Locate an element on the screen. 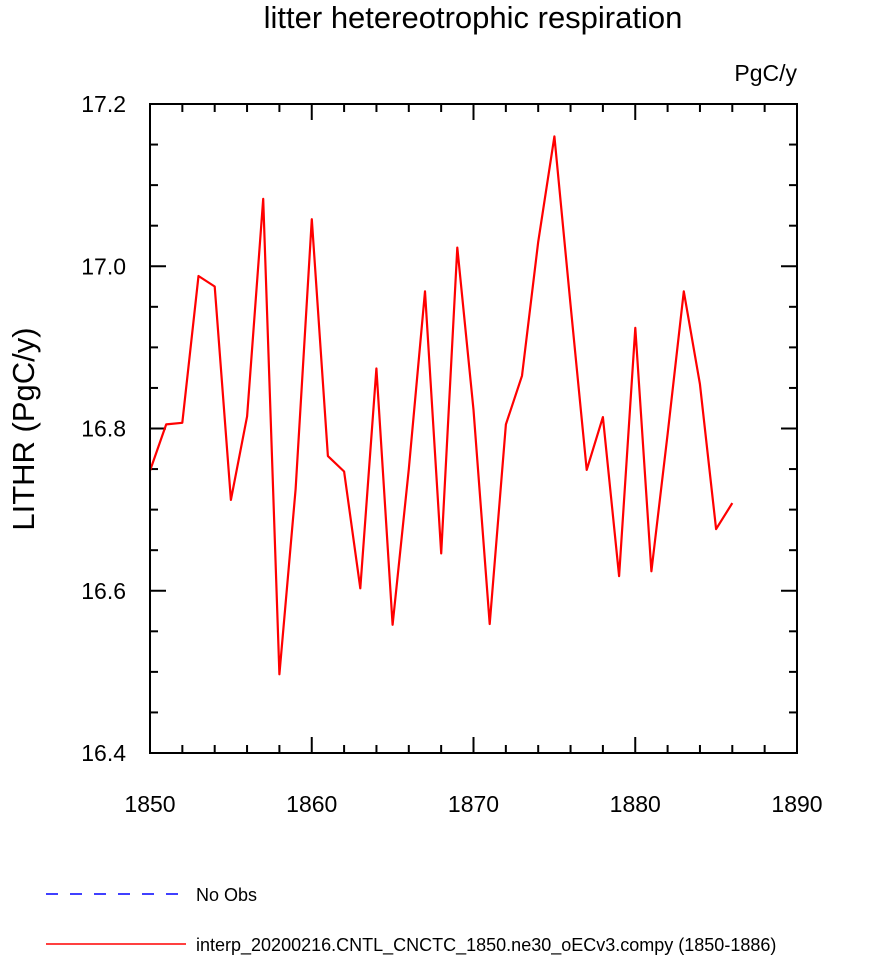 This screenshot has width=896, height=958. chart-title: litter hetereotrophic respiration is located at coordinates (473, 17).